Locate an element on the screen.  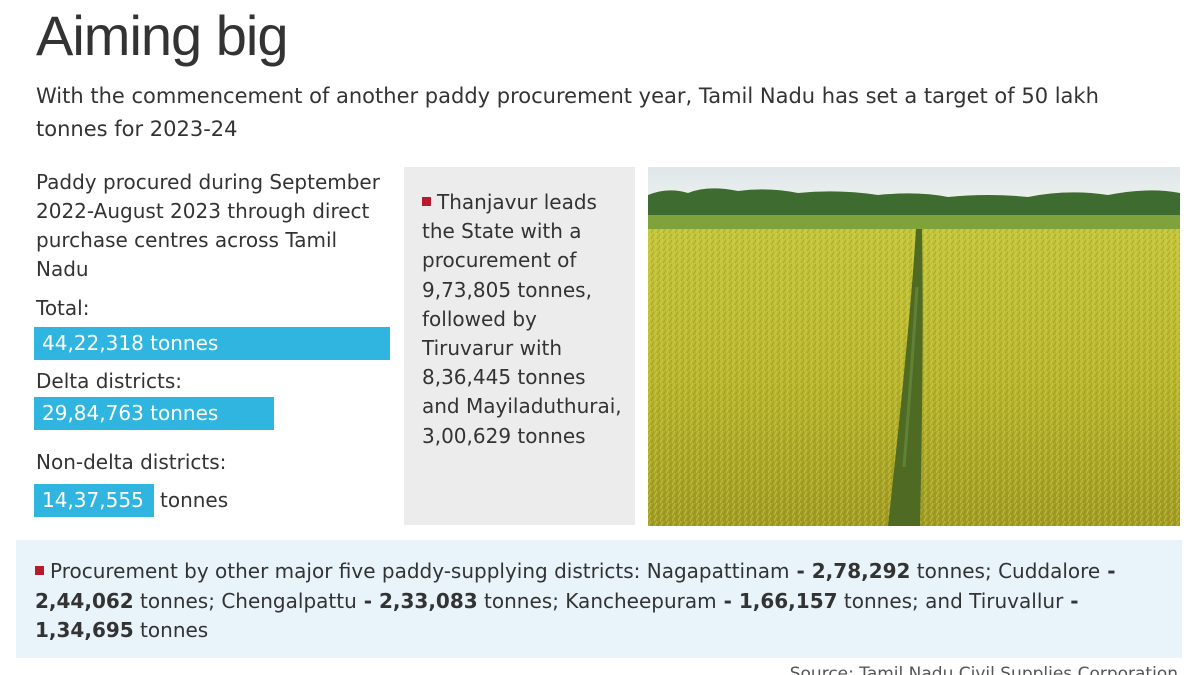
bar-category-label: Delta districts: is located at coordinates (109, 381).